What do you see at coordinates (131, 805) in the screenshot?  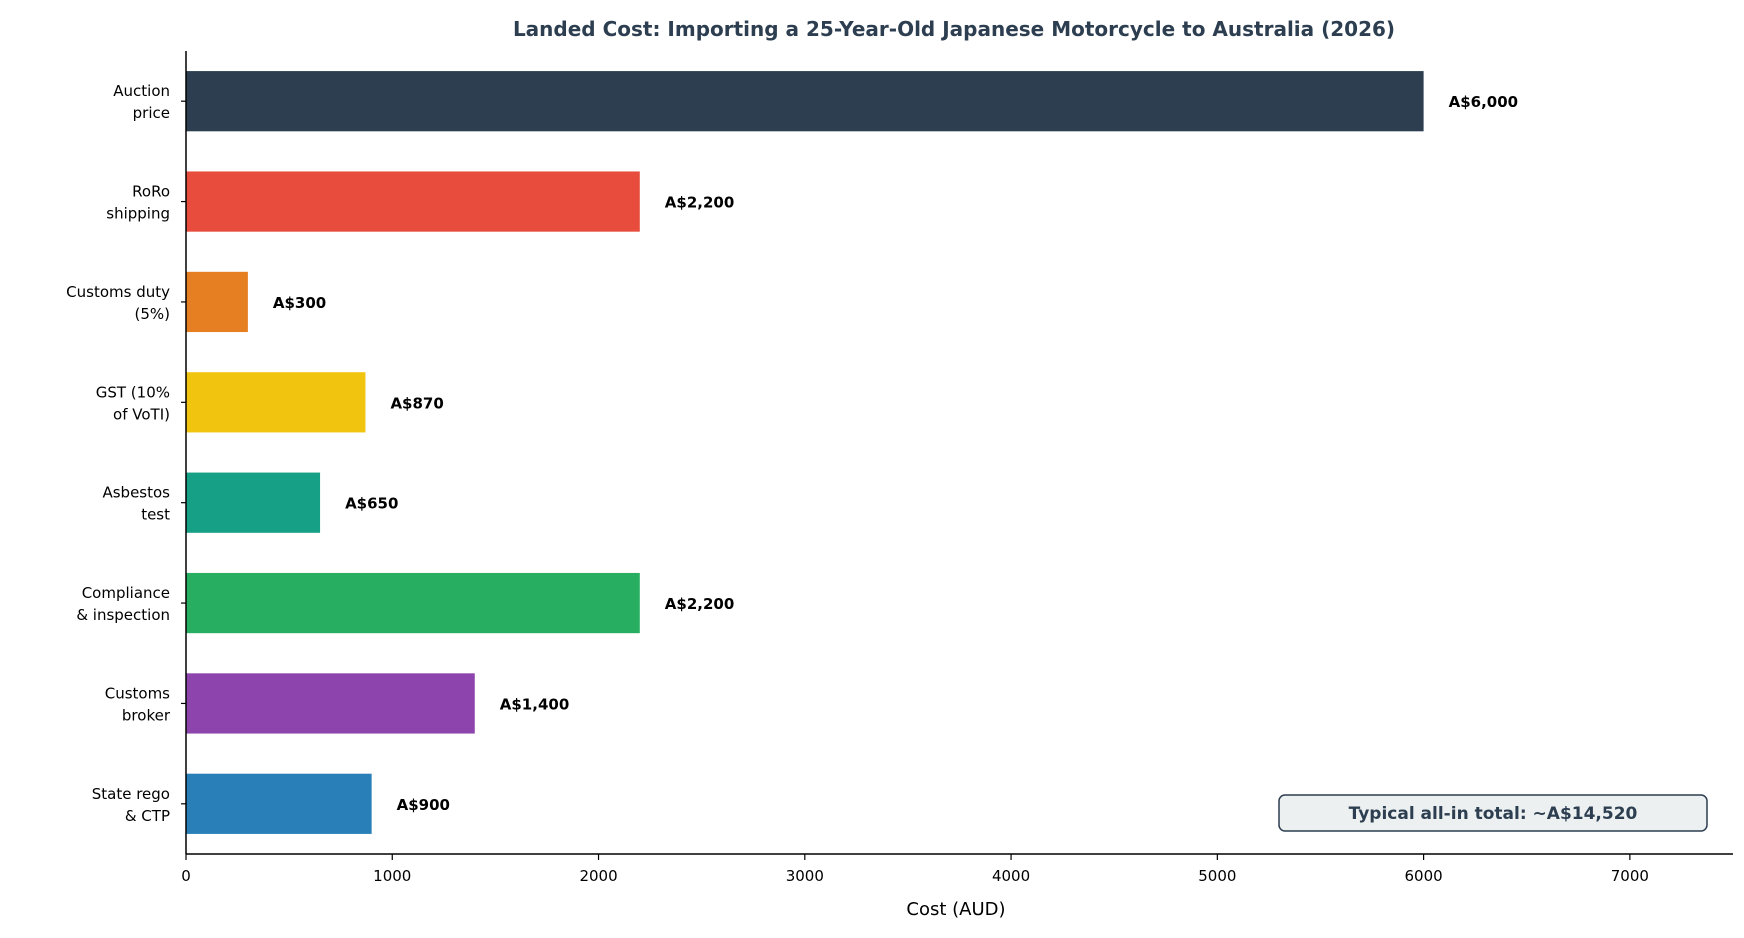 I see `category-label-7: State rego & CTP` at bounding box center [131, 805].